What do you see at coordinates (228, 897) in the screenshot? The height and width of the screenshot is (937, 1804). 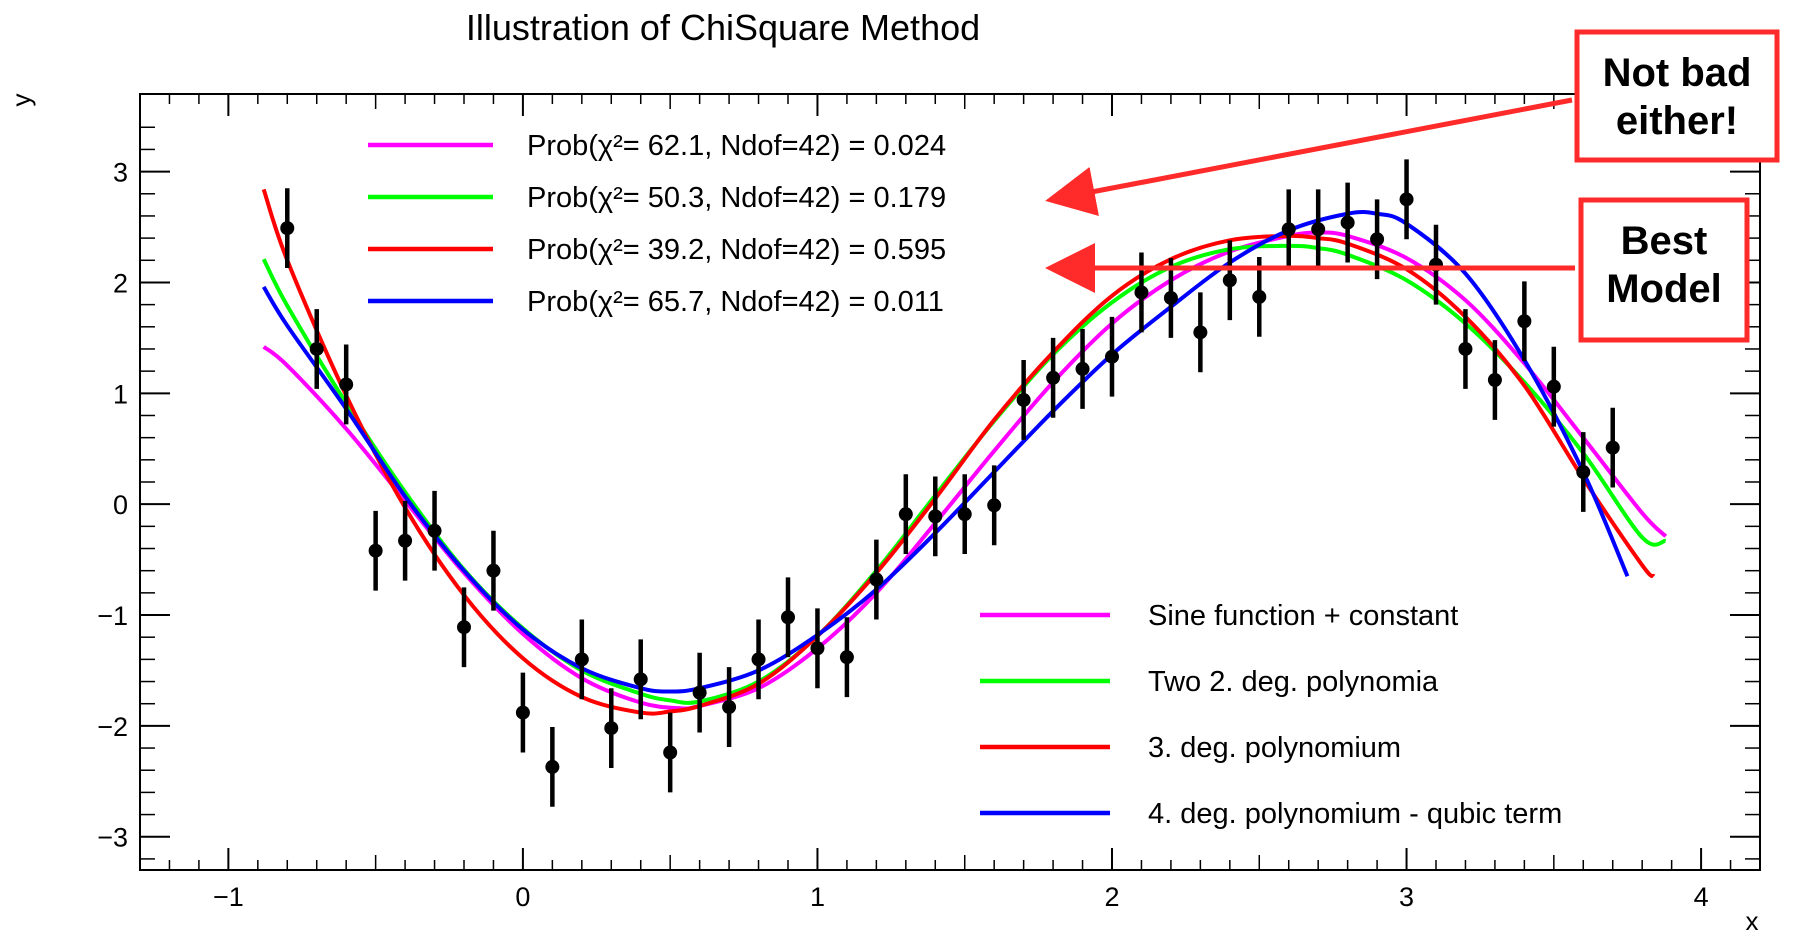 I see `x-tick-label: −1` at bounding box center [228, 897].